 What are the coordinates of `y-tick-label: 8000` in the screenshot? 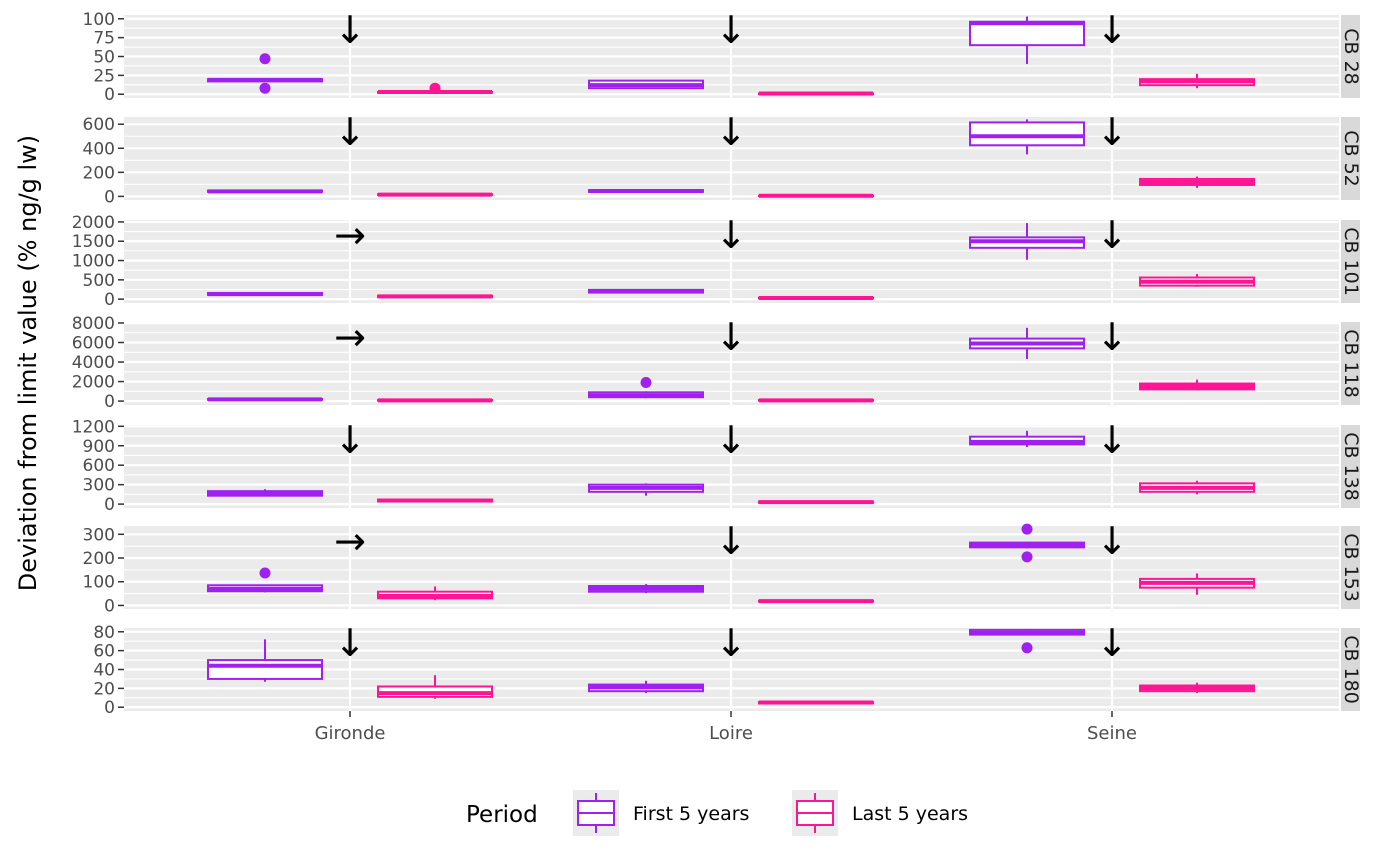 It's located at (93, 324).